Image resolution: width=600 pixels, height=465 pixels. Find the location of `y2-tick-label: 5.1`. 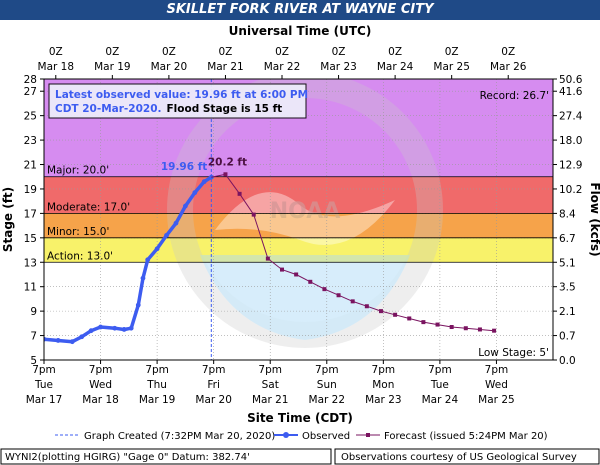

y2-tick-label: 5.1 is located at coordinates (567, 263).